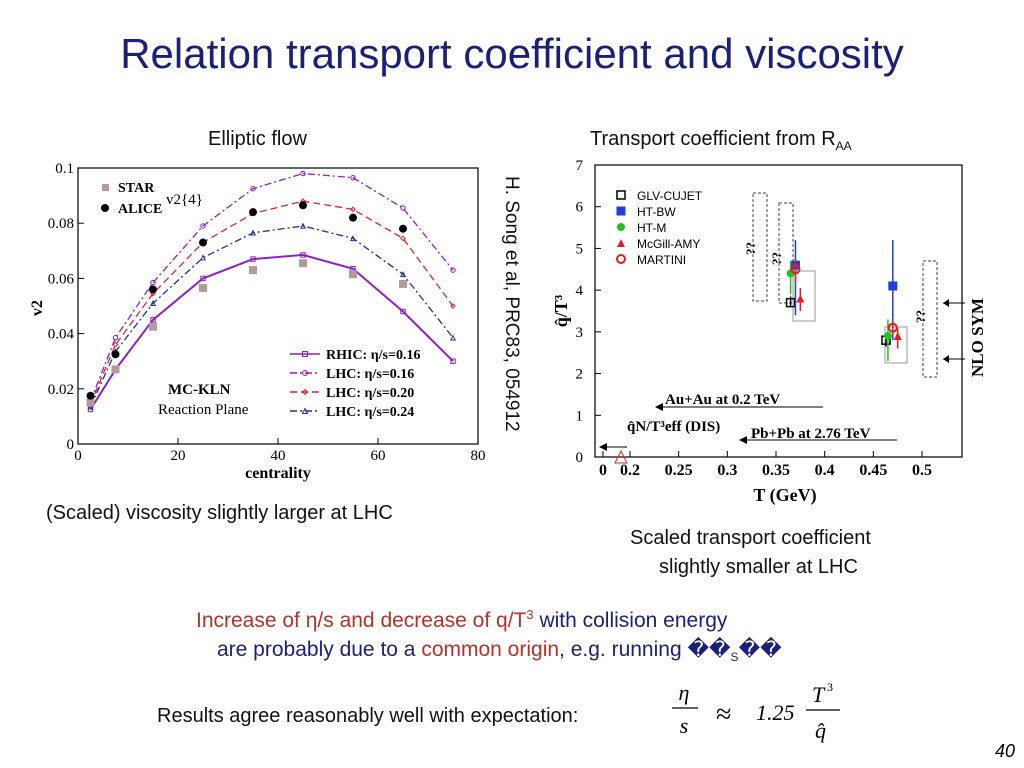 This screenshot has height=768, width=1024. Describe the element at coordinates (490, 649) in the screenshot. I see `bottom-line-2b: common origin` at that location.